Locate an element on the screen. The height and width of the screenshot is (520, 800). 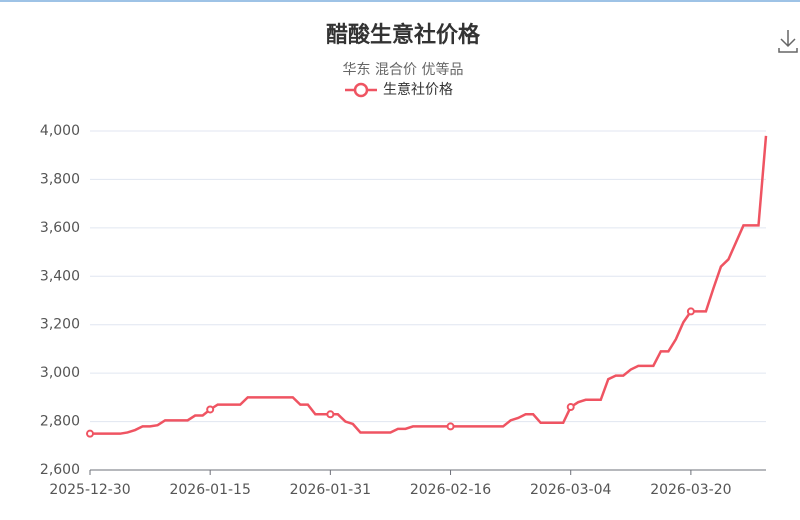
x-tick-label: 2025-12-30 is located at coordinates (89, 490).